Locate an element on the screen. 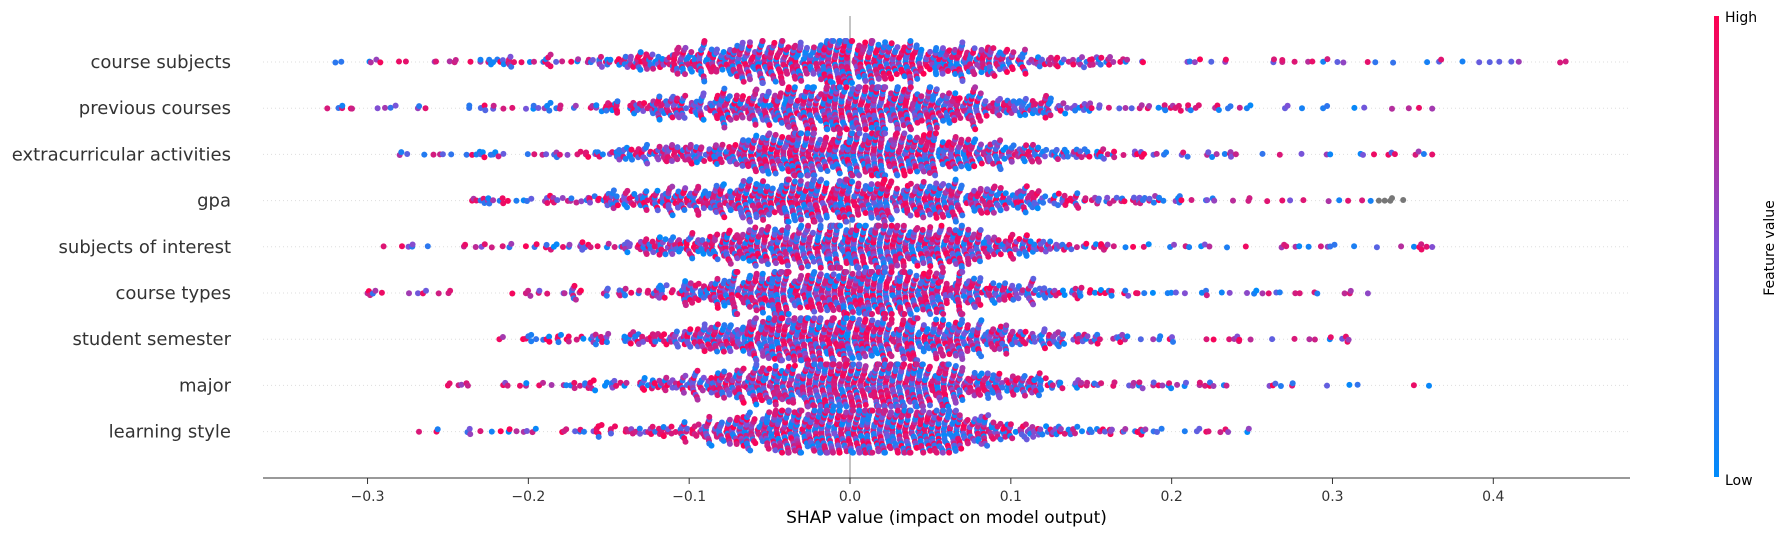 The image size is (1785, 536). feature-row is located at coordinates (916, 154).